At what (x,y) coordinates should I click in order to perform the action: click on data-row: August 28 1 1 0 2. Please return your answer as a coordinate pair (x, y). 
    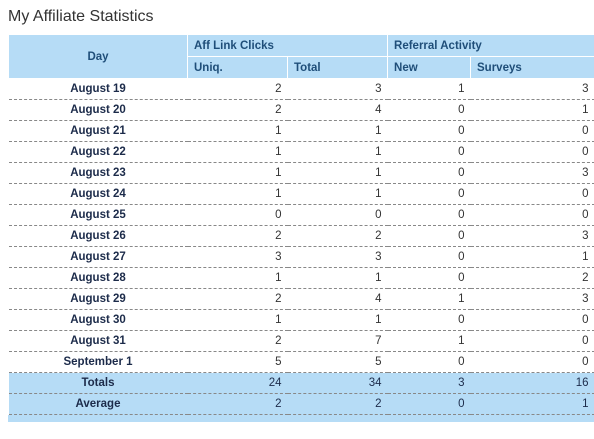
    Looking at the image, I should click on (301, 278).